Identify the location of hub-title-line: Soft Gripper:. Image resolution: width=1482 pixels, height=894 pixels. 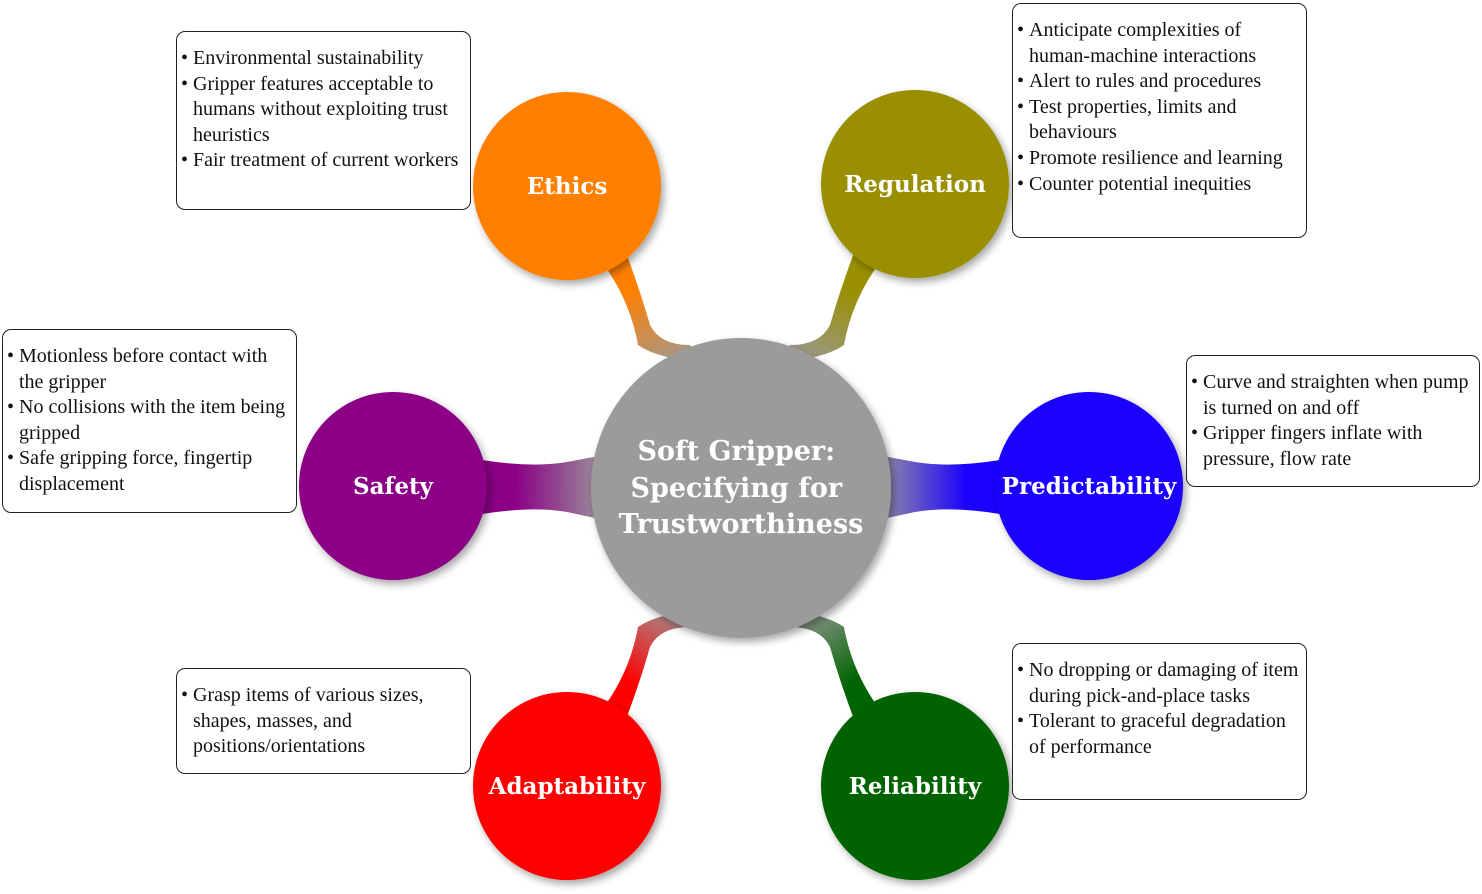
(736, 451).